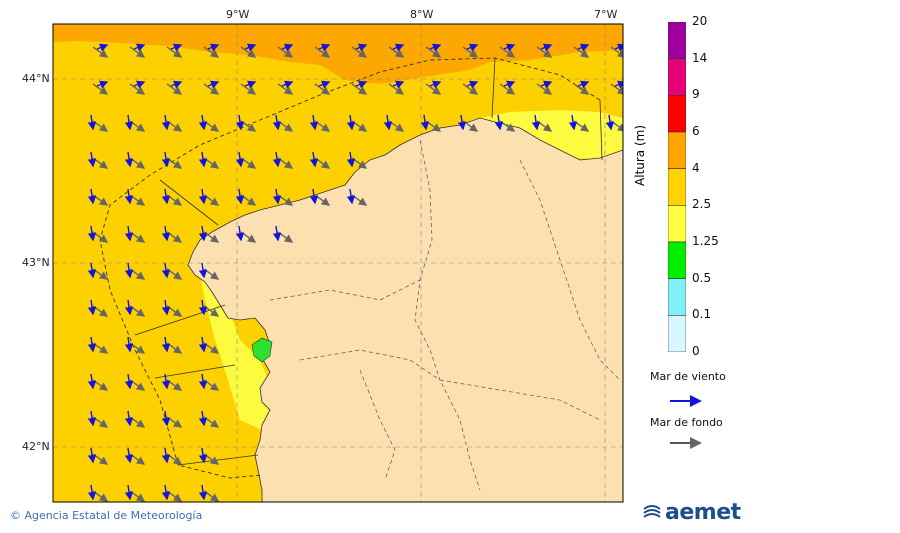 The image size is (900, 533). Describe the element at coordinates (696, 351) in the screenshot. I see `legend-level-label: 0` at that location.